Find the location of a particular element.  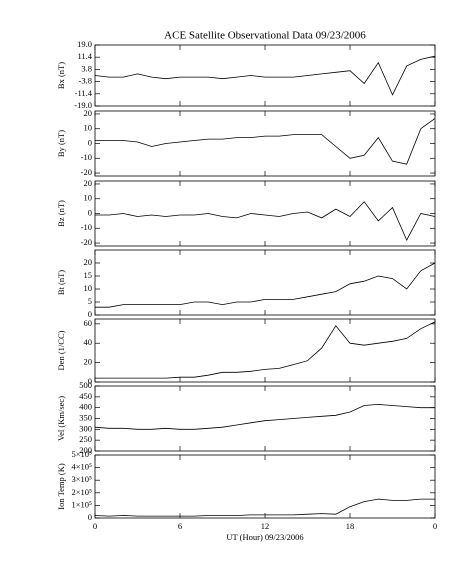

y-tick-label: 5 is located at coordinates (90, 301).